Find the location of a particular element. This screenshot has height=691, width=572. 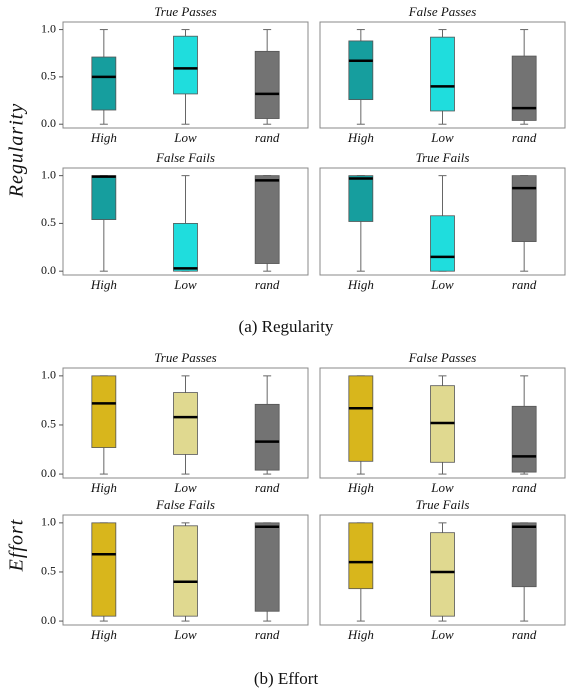

figure-caption: (a) Regularity is located at coordinates (286, 326).